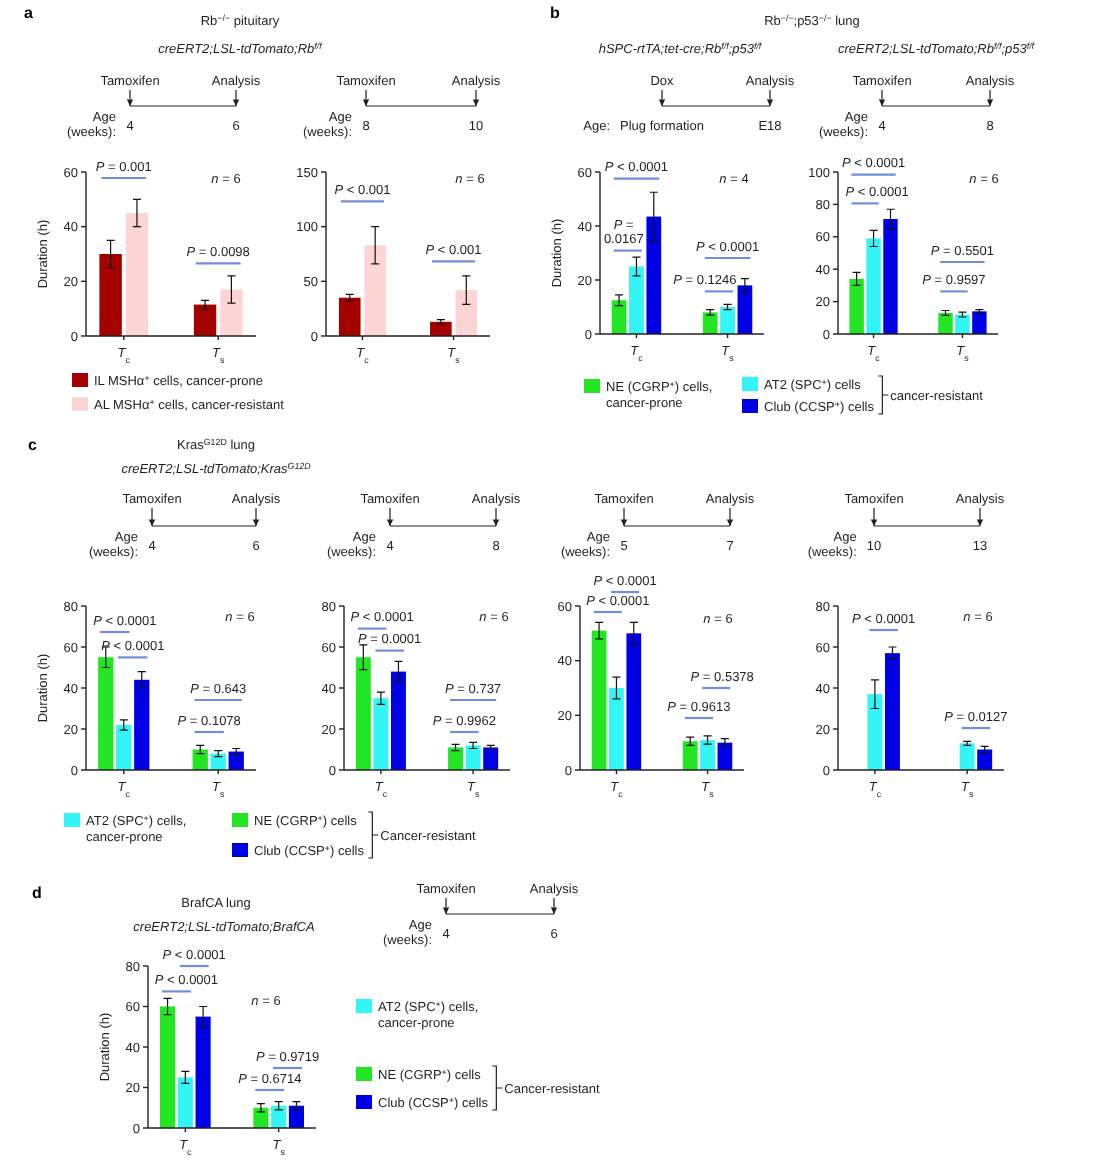  I want to click on text: a, so click(29, 12).